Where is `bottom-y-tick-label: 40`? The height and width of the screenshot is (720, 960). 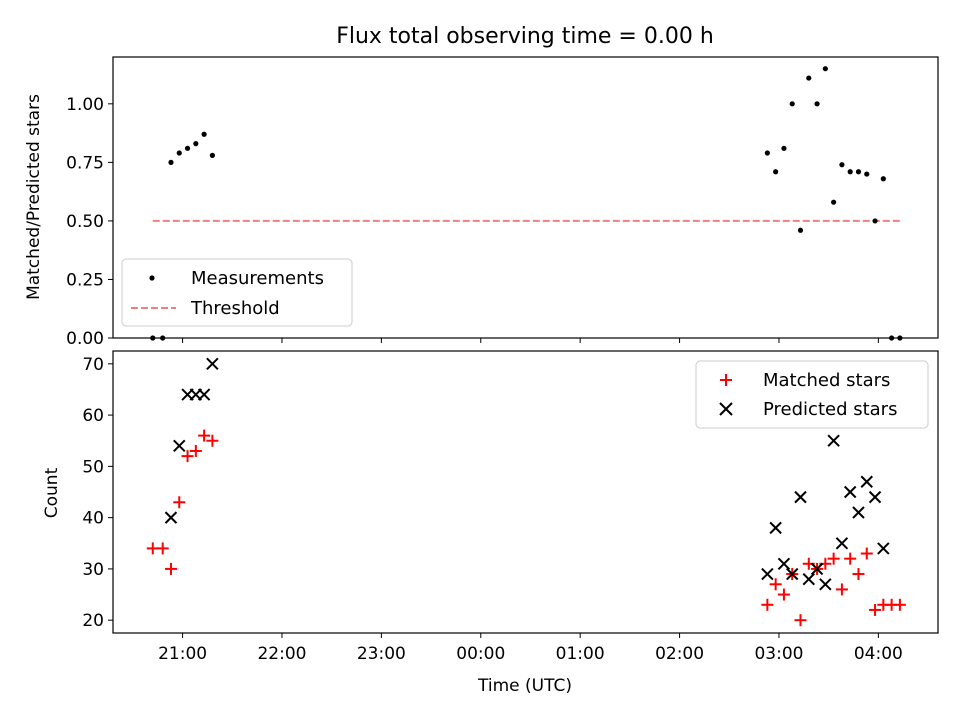
bottom-y-tick-label: 40 is located at coordinates (93, 519).